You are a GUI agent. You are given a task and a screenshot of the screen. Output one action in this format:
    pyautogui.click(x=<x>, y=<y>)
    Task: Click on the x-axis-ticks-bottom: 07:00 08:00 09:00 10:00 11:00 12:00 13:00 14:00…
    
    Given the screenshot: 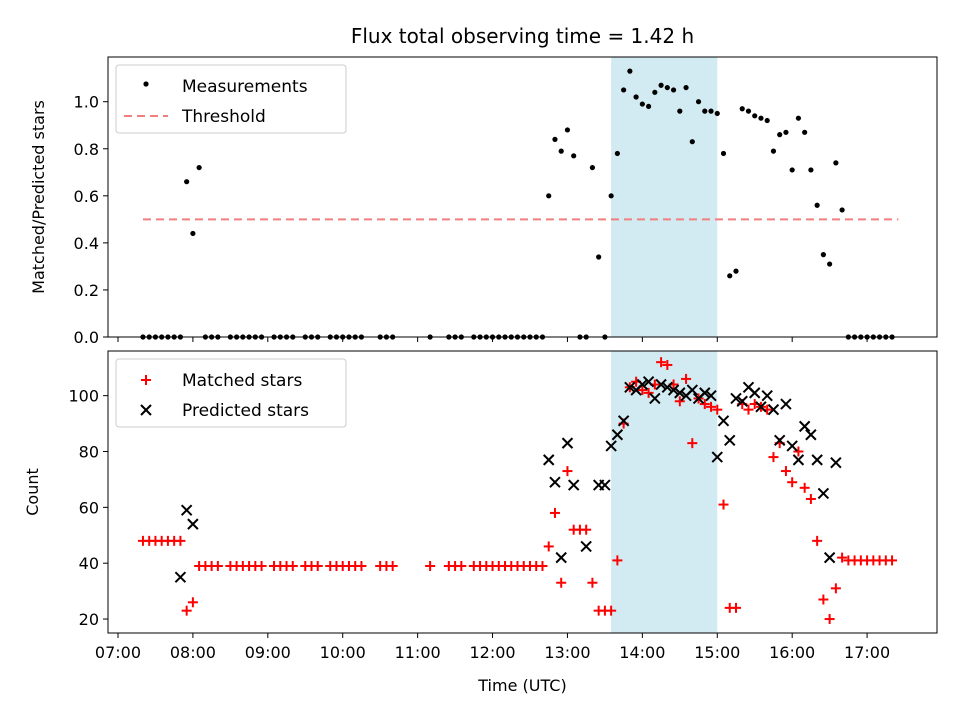 What is the action you would take?
    pyautogui.click(x=492, y=647)
    